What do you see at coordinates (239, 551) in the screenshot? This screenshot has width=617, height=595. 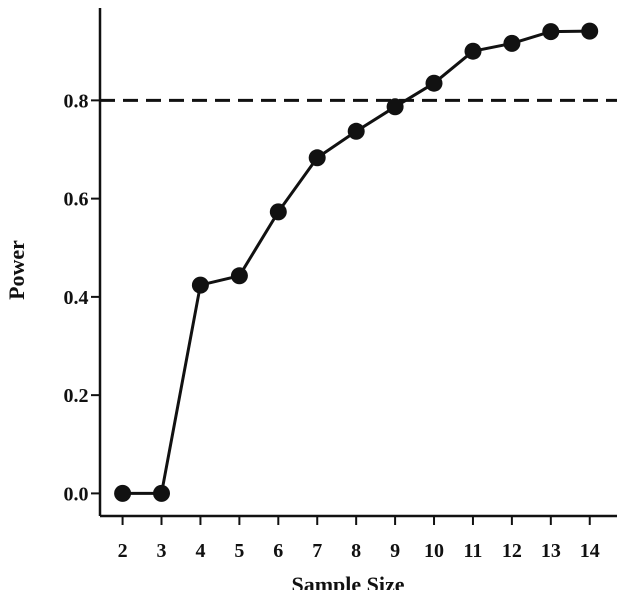 I see `x-tick-label-5: 5` at bounding box center [239, 551].